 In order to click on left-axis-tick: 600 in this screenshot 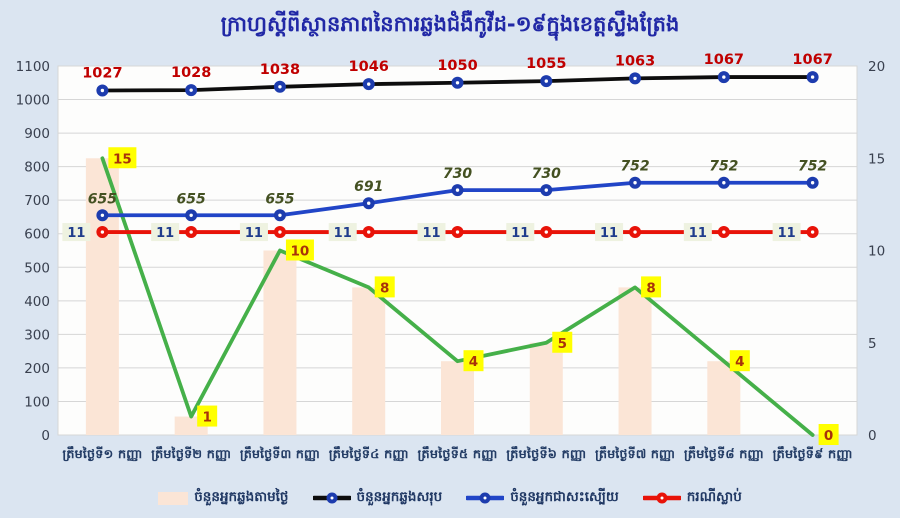, I will do `click(37, 235)`.